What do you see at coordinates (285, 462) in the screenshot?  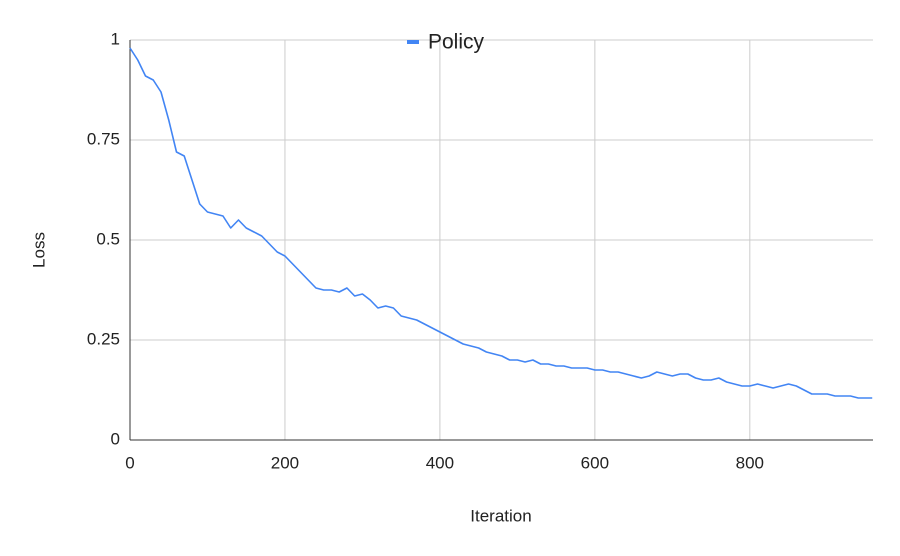 I see `x-tick-label: 200` at bounding box center [285, 462].